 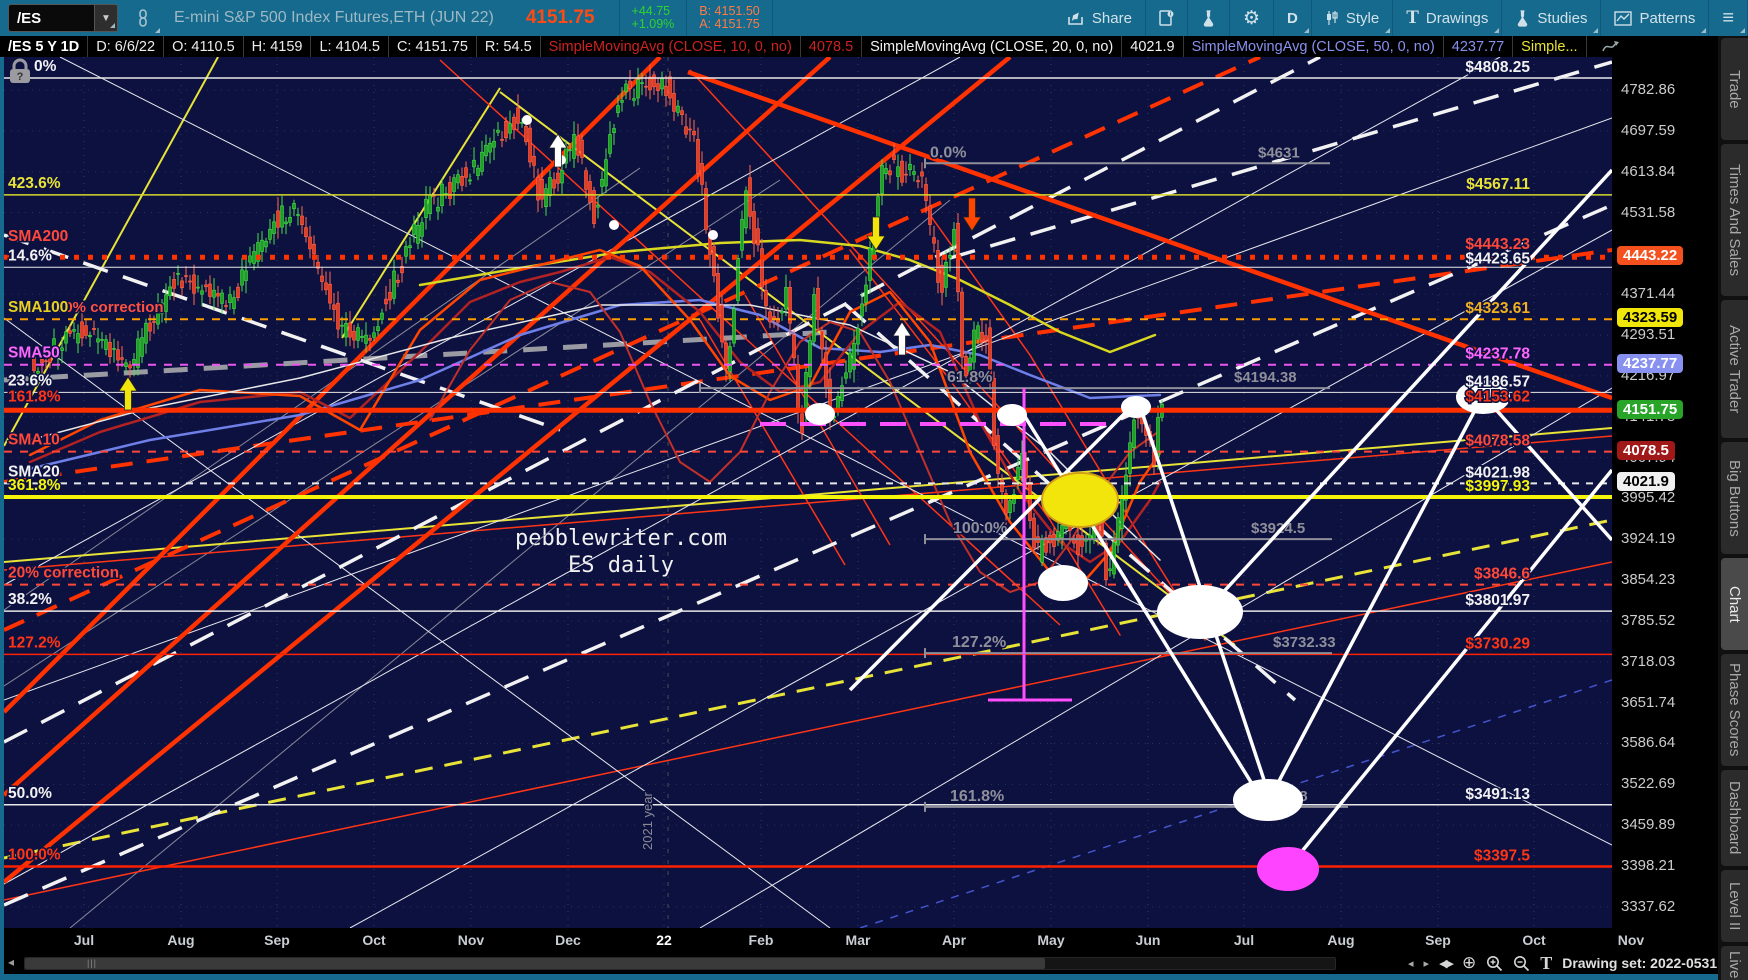 I want to click on lock-icon: ?, so click(x=20, y=70).